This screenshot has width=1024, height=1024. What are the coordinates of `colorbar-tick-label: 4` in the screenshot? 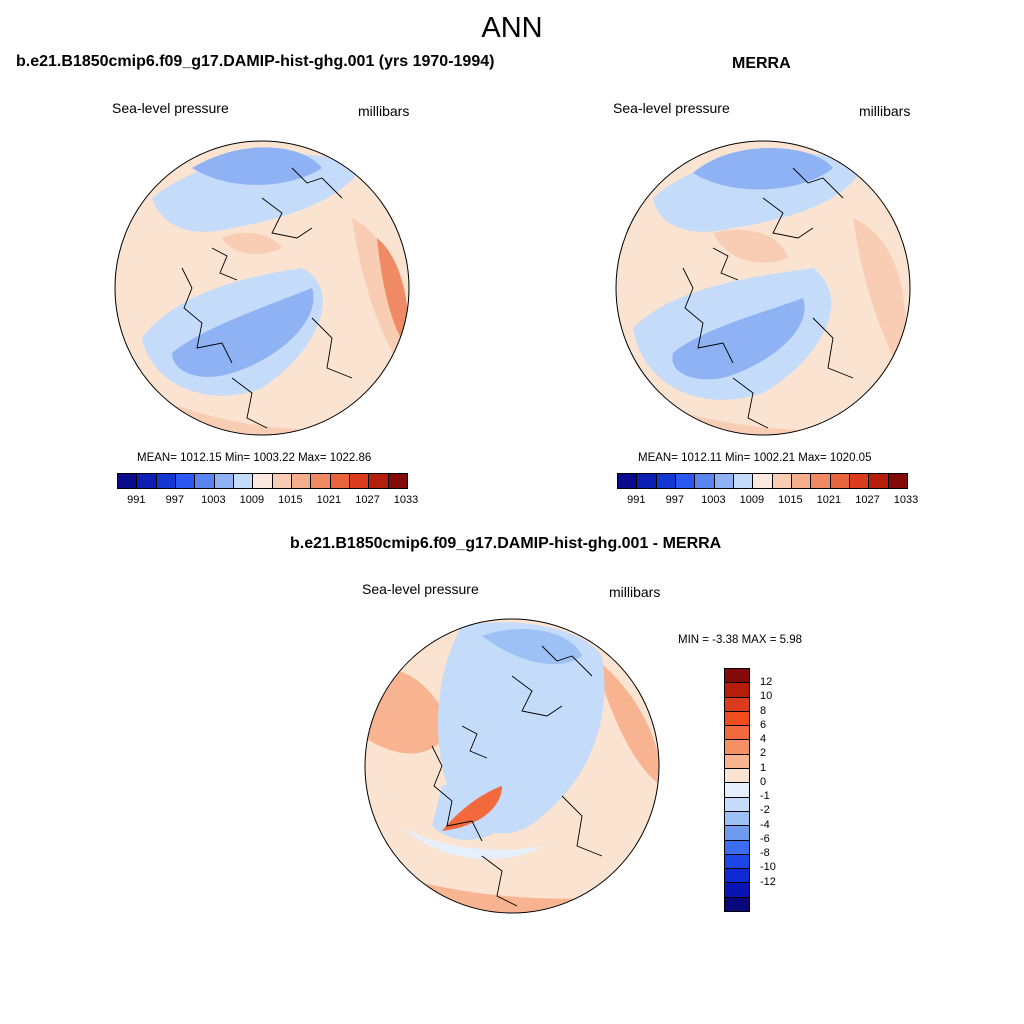 It's located at (763, 739).